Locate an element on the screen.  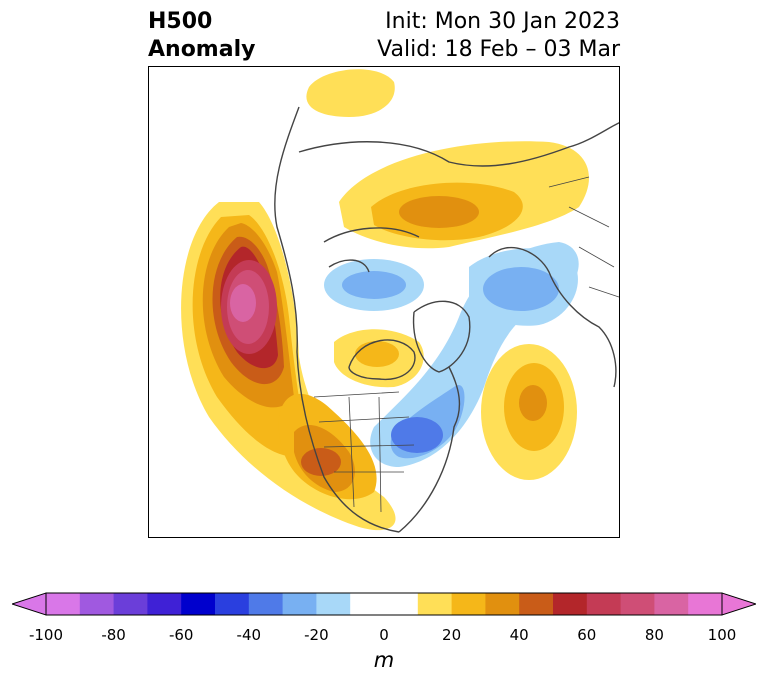
title-anomaly: Anomaly is located at coordinates (202, 49).